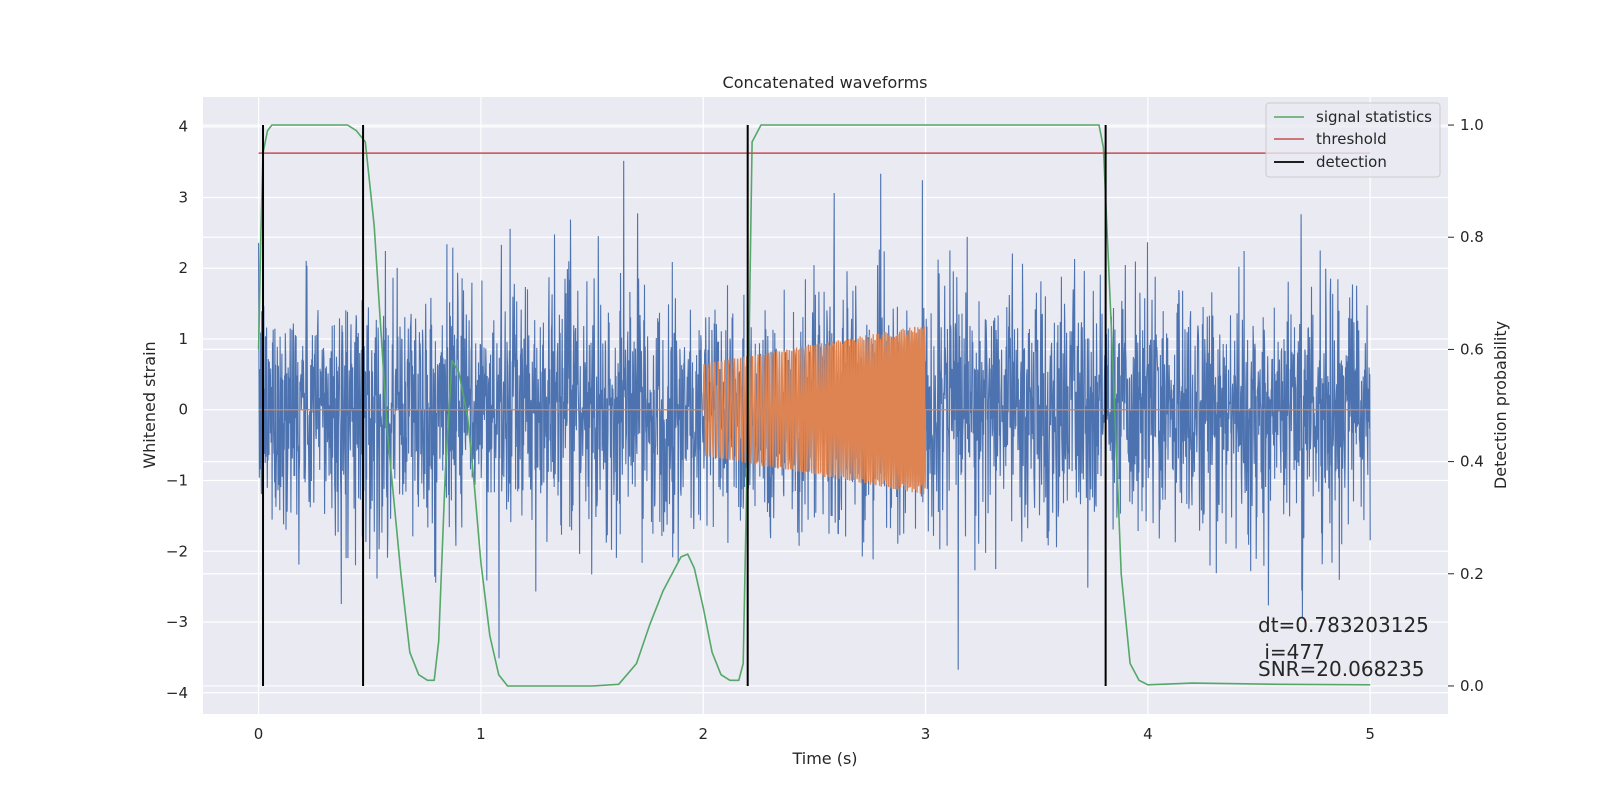  What do you see at coordinates (1343, 647) in the screenshot?
I see `annotations: dt=0.783203125 i=477 SNR=20.068235` at bounding box center [1343, 647].